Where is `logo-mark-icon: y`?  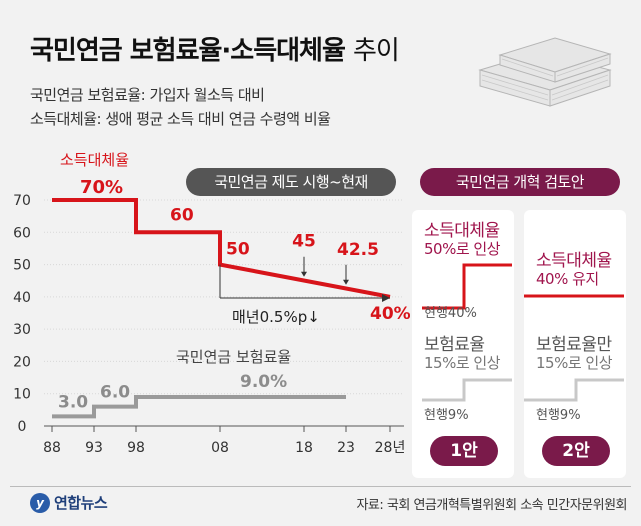
logo-mark-icon: y is located at coordinates (40, 502).